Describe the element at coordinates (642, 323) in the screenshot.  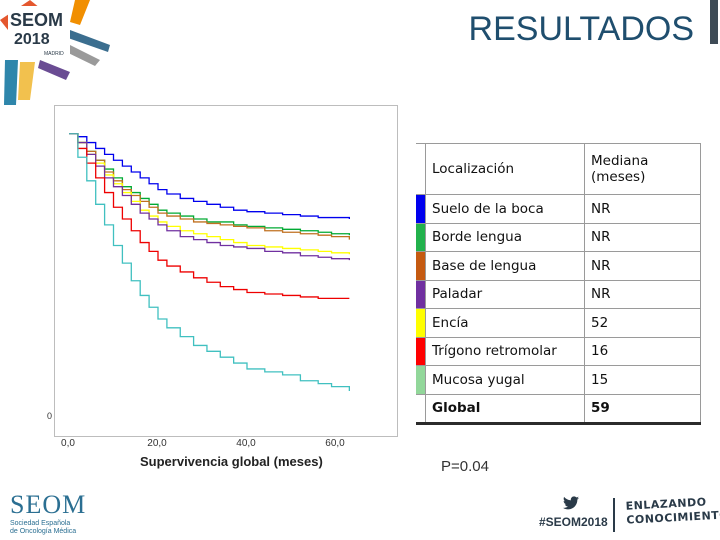
I see `row-mediana: 52` at that location.